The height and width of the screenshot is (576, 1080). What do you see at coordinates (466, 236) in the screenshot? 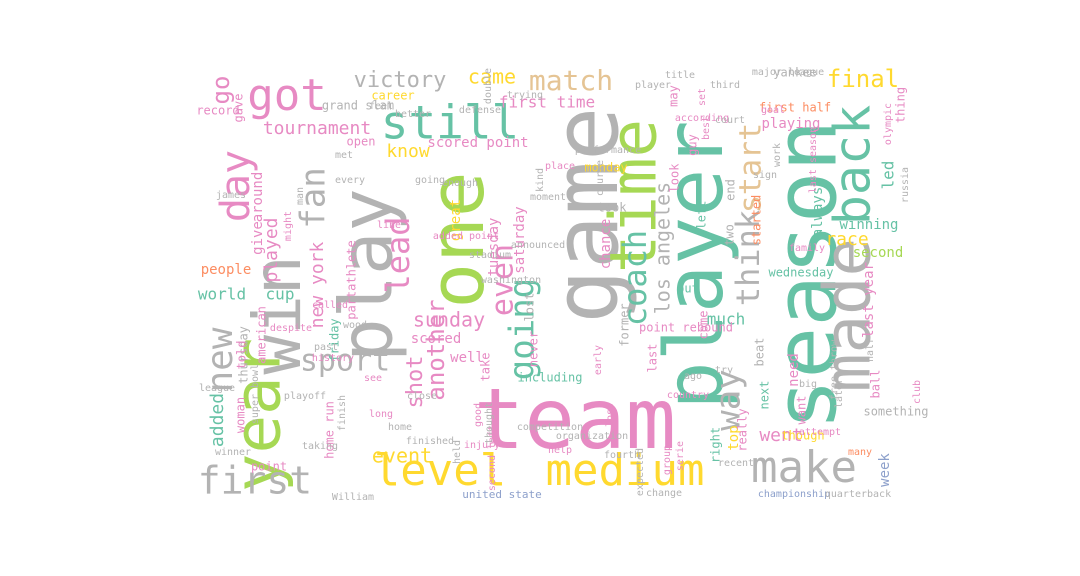
I see `word-added-point: added point` at bounding box center [466, 236].